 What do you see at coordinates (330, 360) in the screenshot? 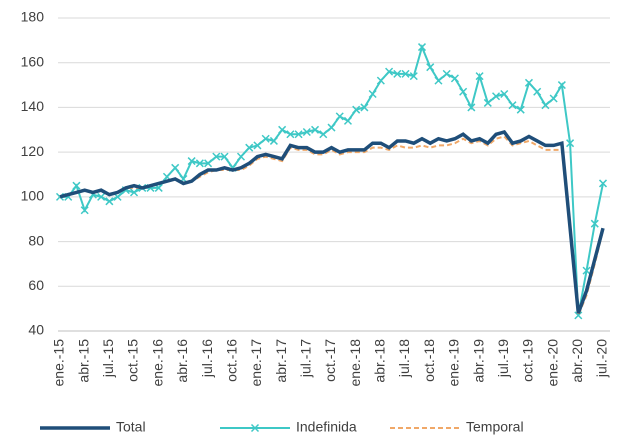
I see `x-tick-label: oct.-17` at bounding box center [330, 360].